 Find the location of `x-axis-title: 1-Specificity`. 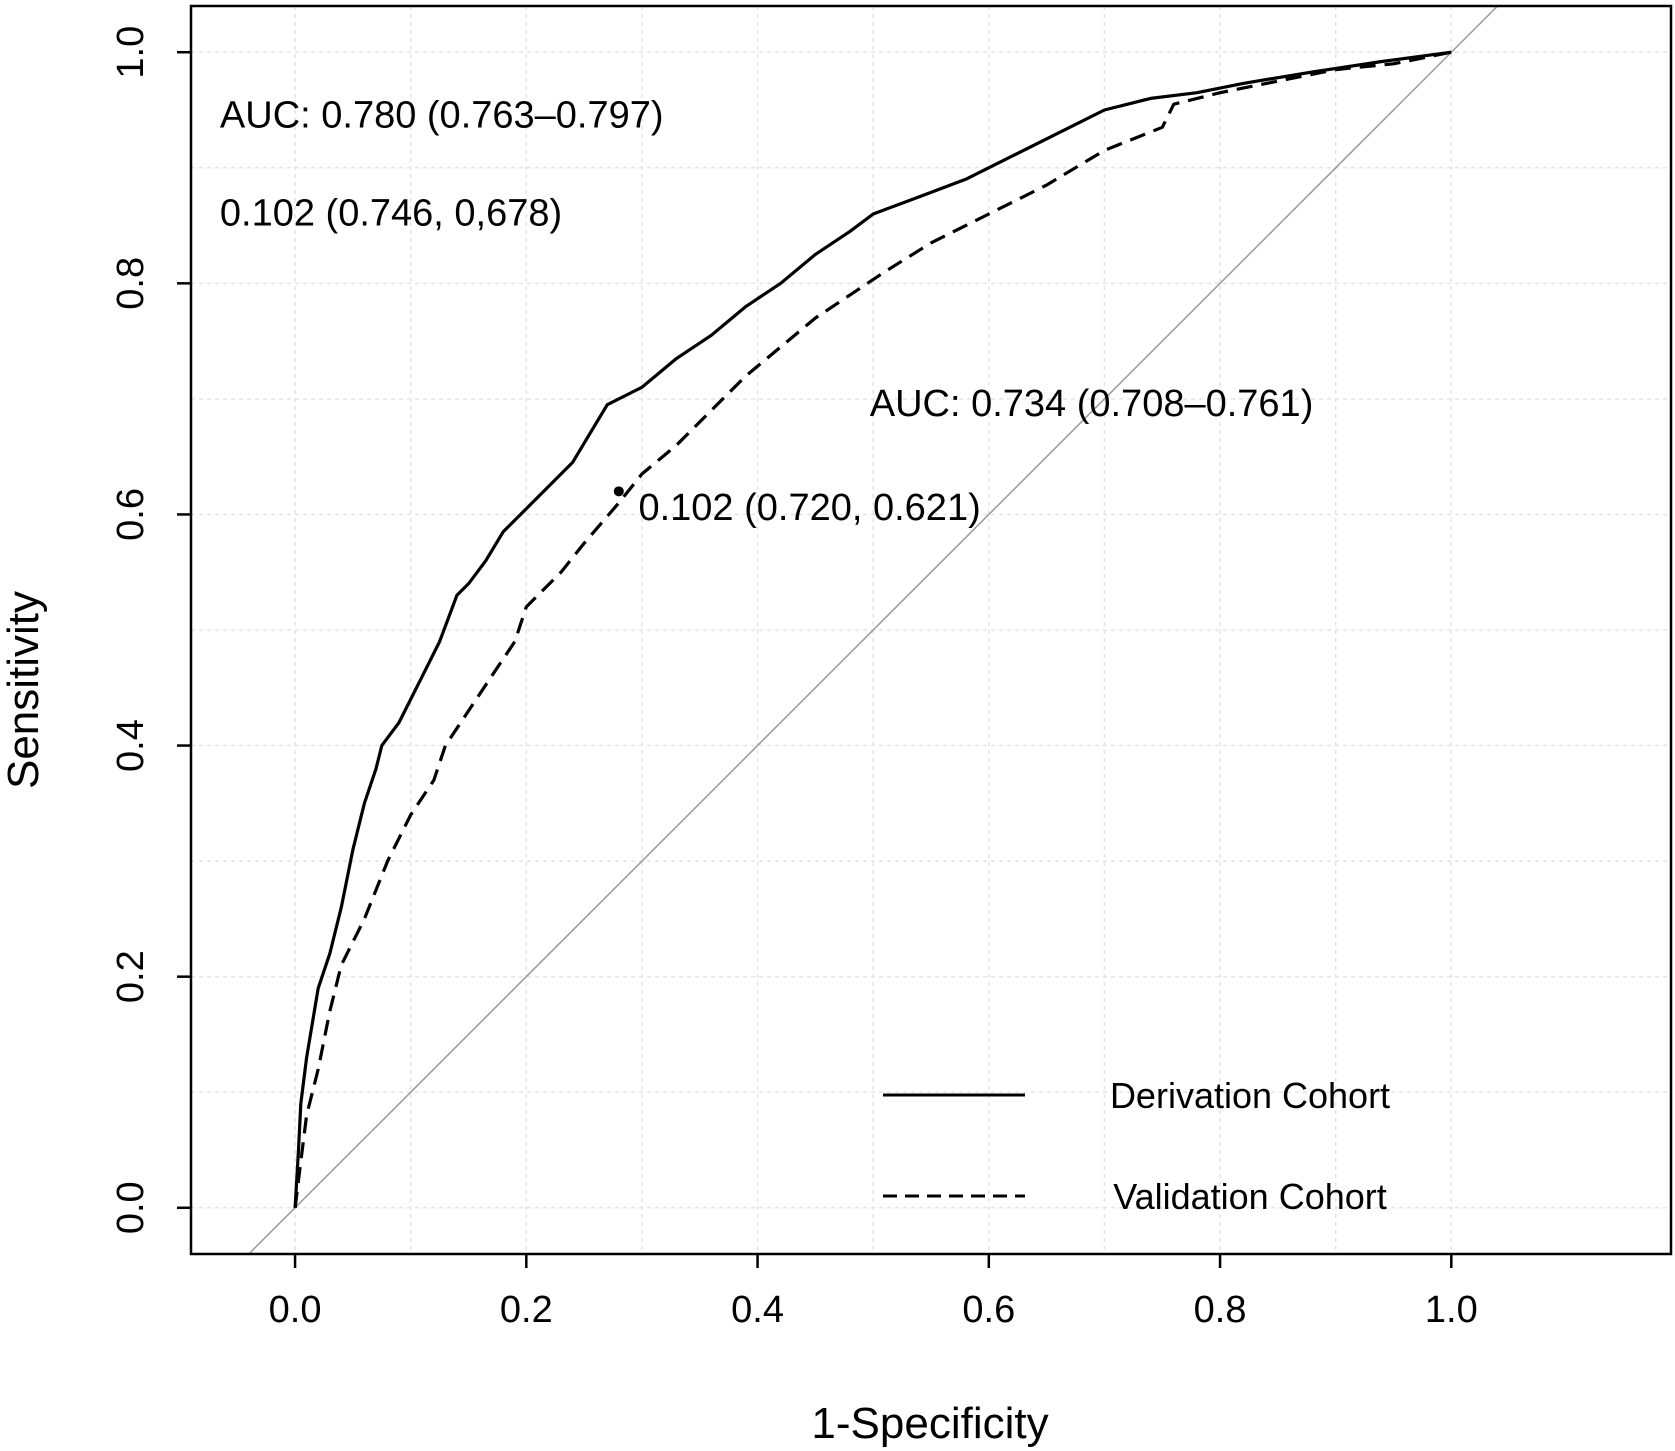

x-axis-title: 1-Specificity is located at coordinates (929, 1423).